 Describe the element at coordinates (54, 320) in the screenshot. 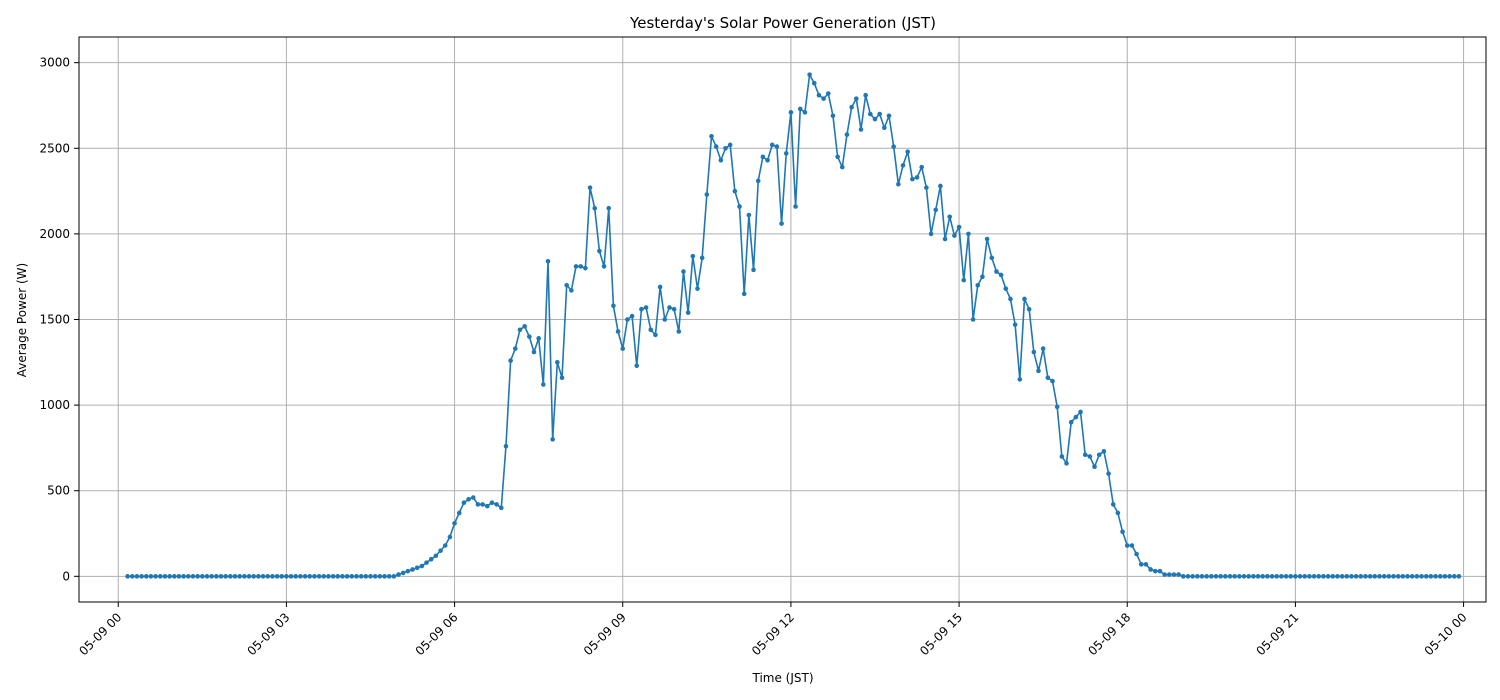

I see `y-tick-label: 1500` at that location.